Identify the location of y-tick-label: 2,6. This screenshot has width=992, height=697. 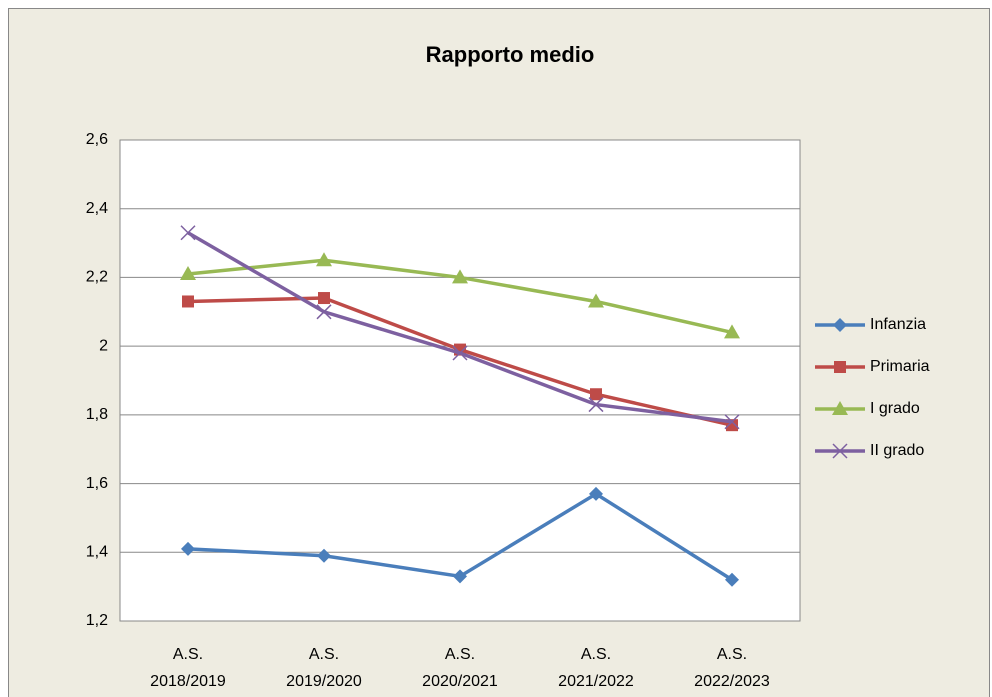
(97, 139).